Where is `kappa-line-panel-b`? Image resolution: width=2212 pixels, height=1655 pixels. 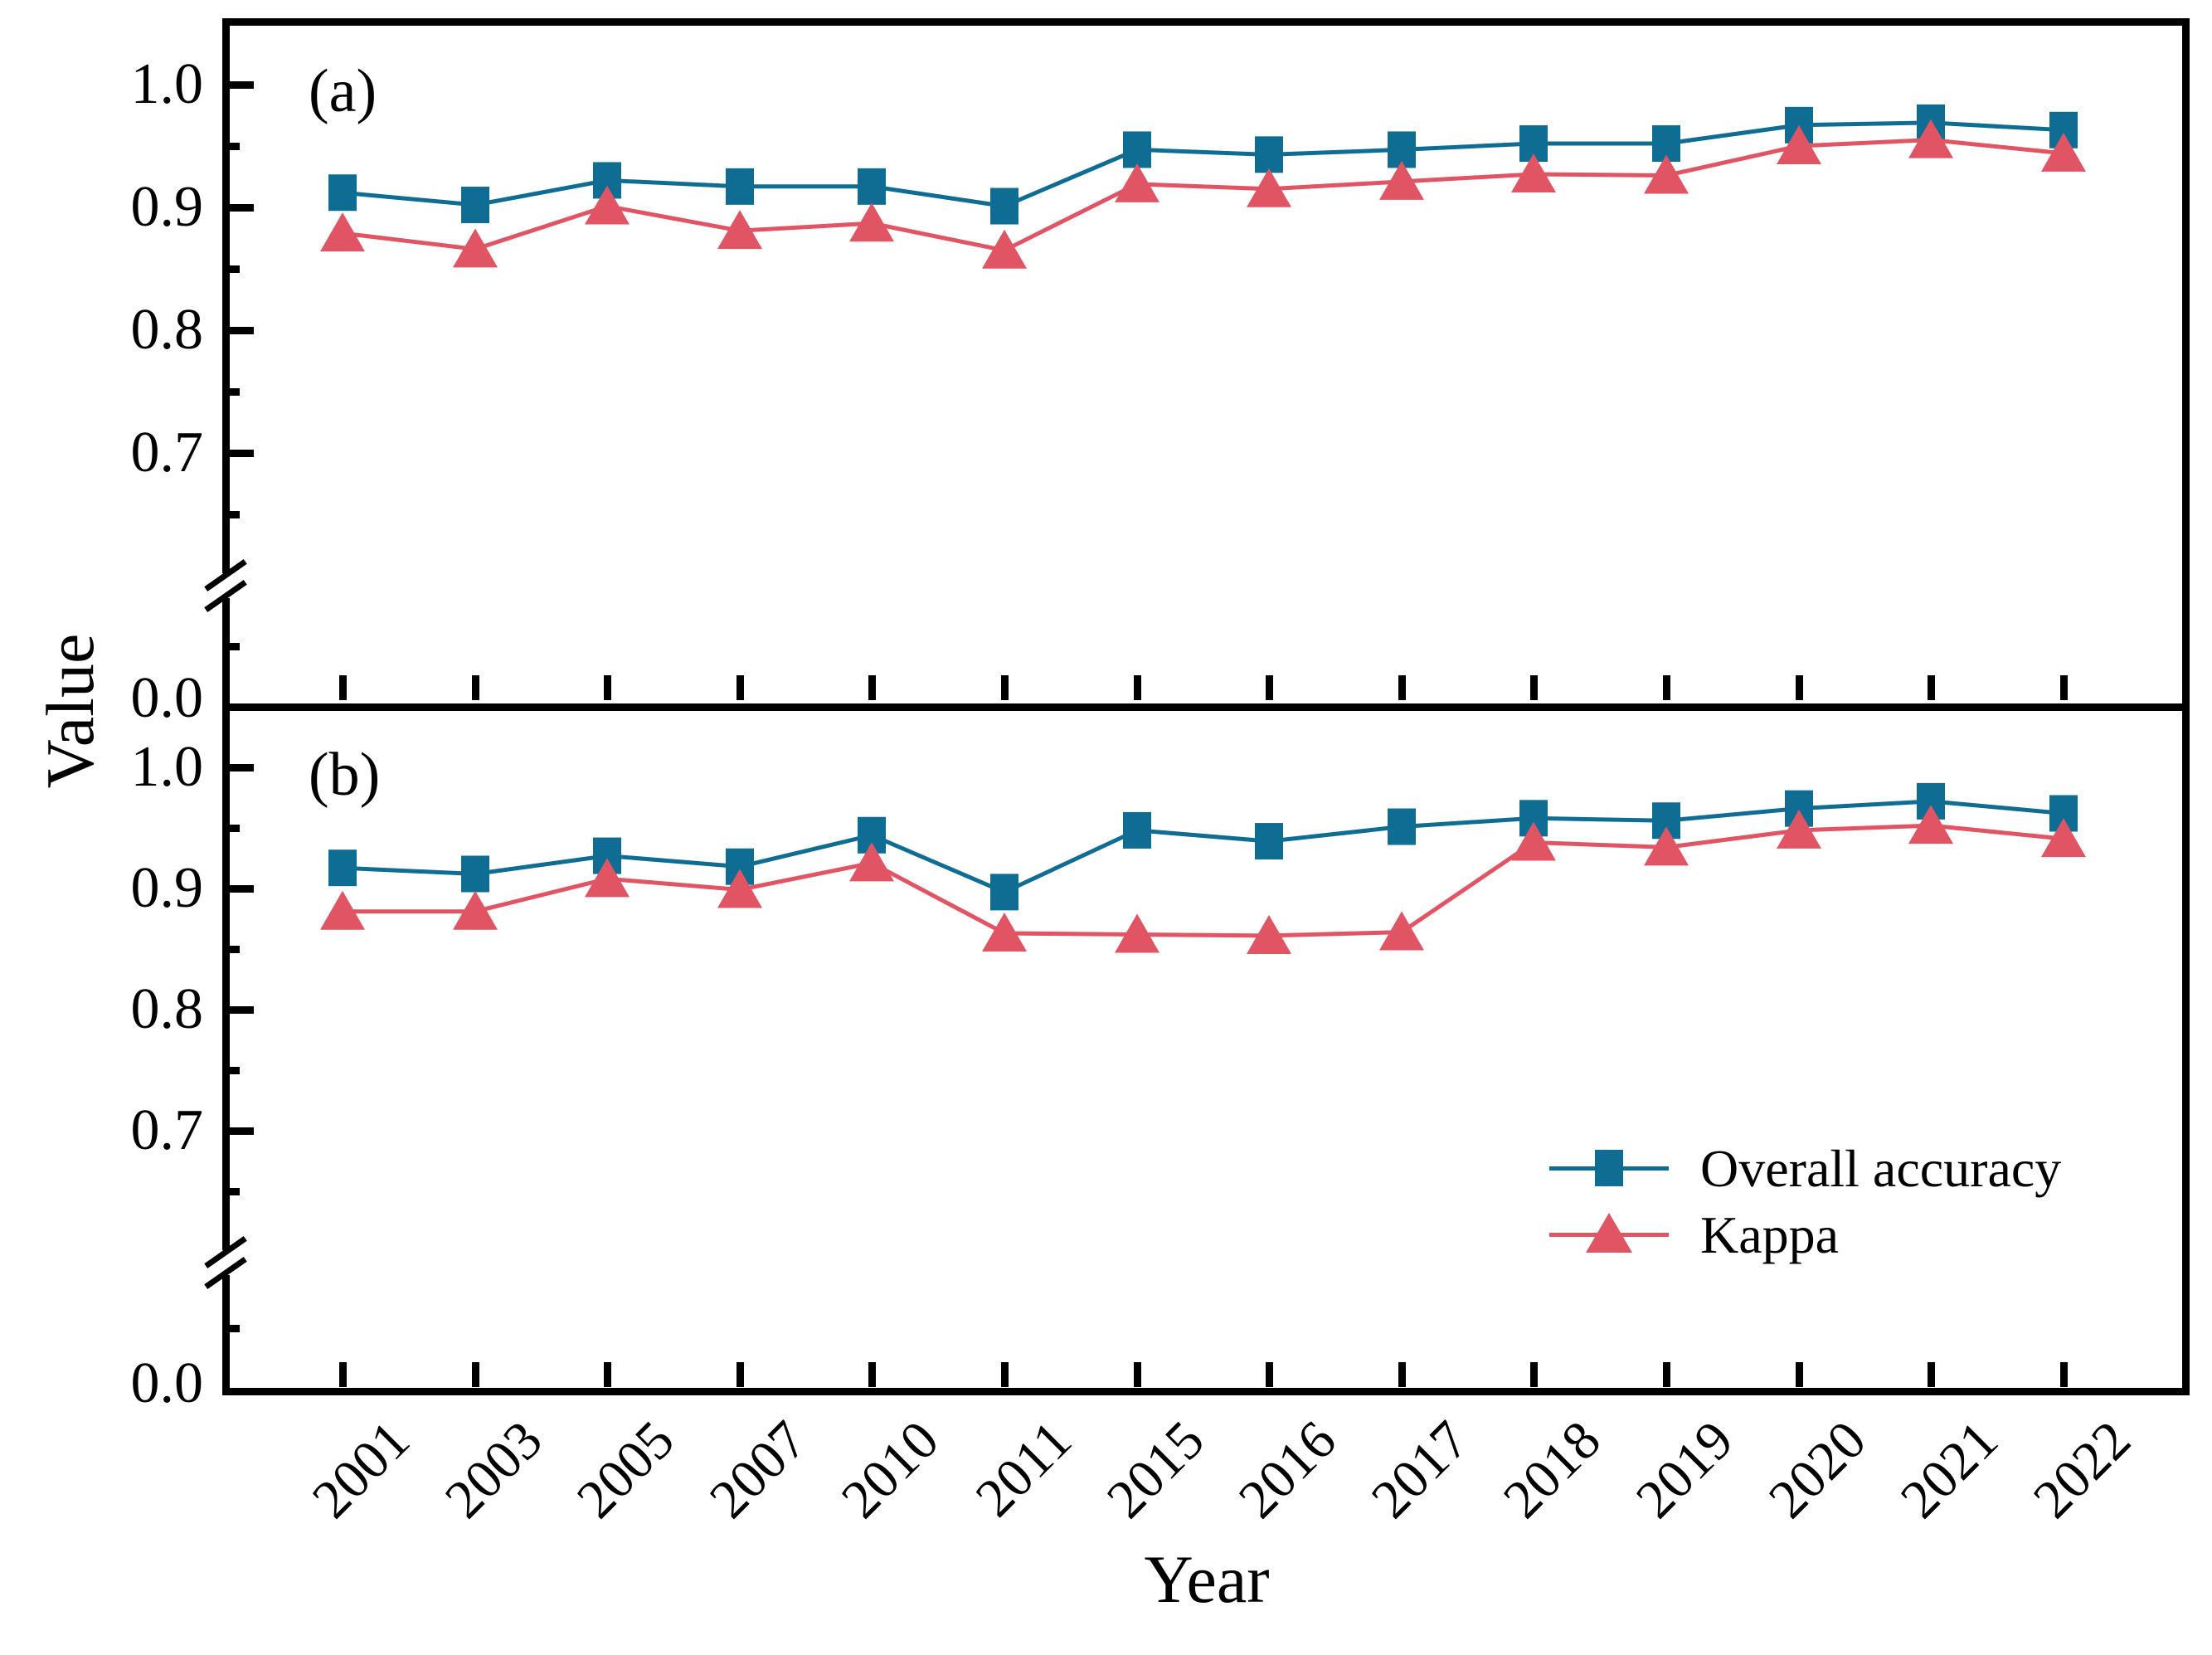
kappa-line-panel-b is located at coordinates (1203, 880).